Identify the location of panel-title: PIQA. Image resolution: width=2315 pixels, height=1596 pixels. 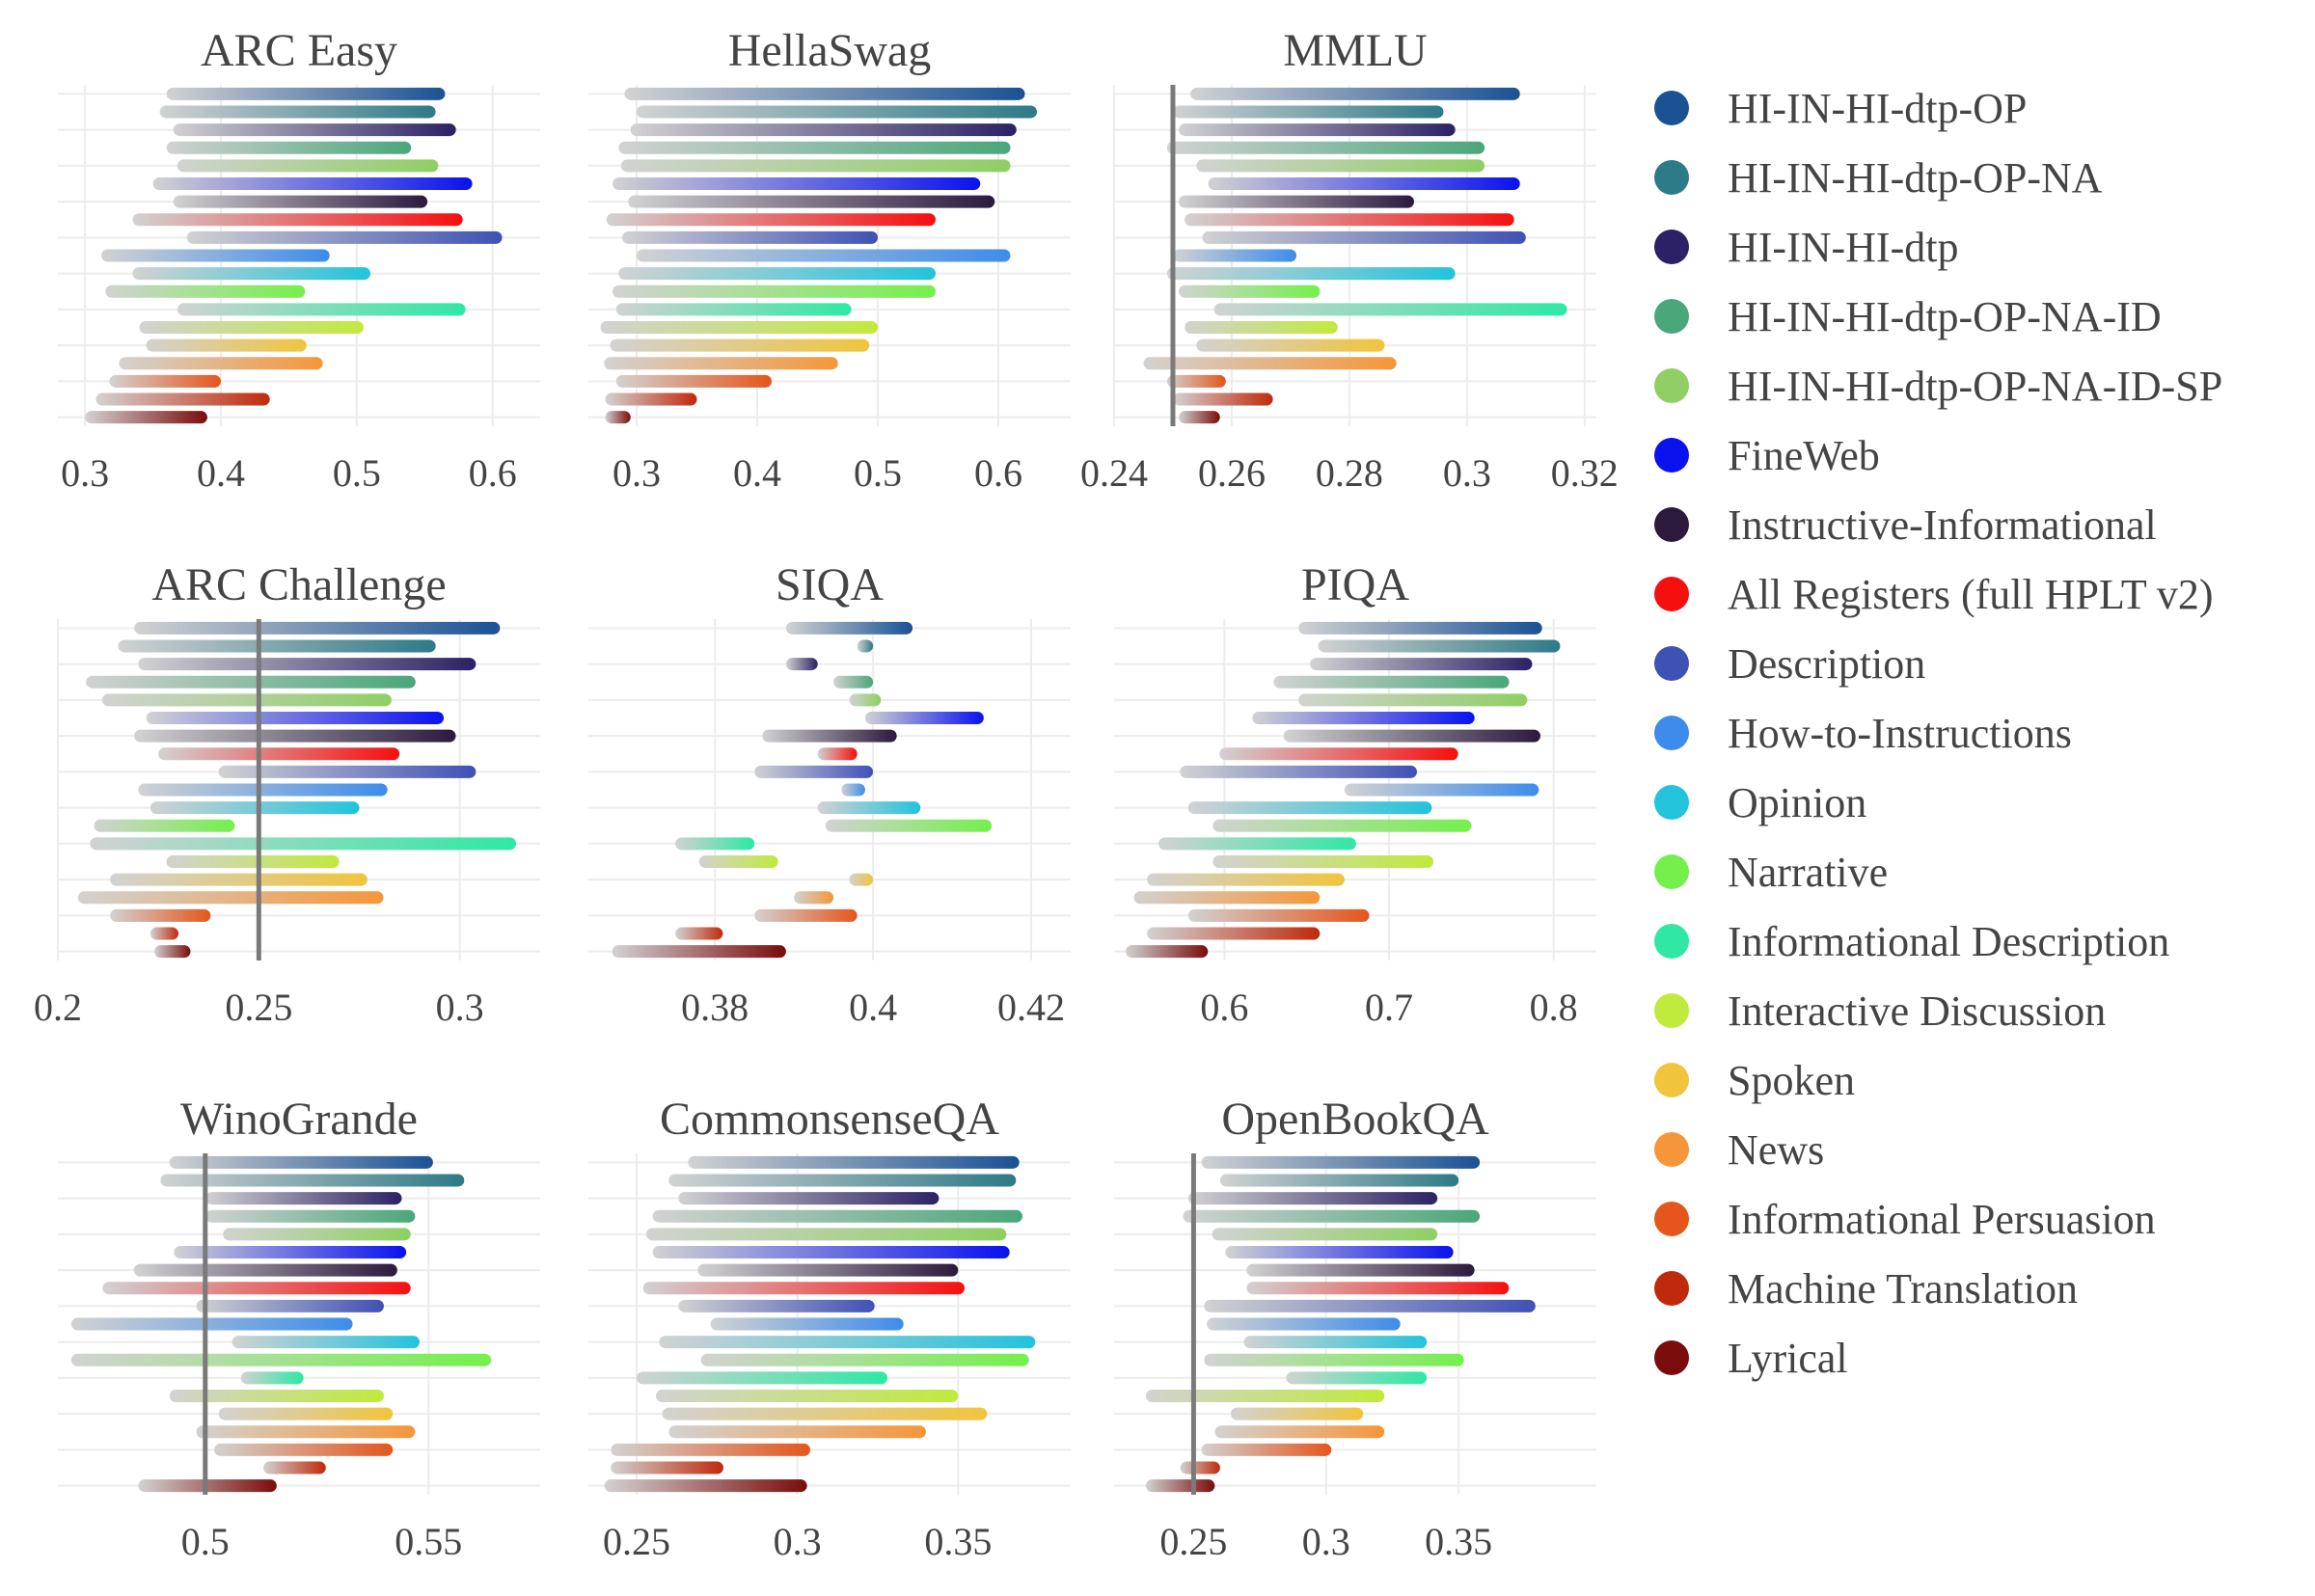
(1355, 584).